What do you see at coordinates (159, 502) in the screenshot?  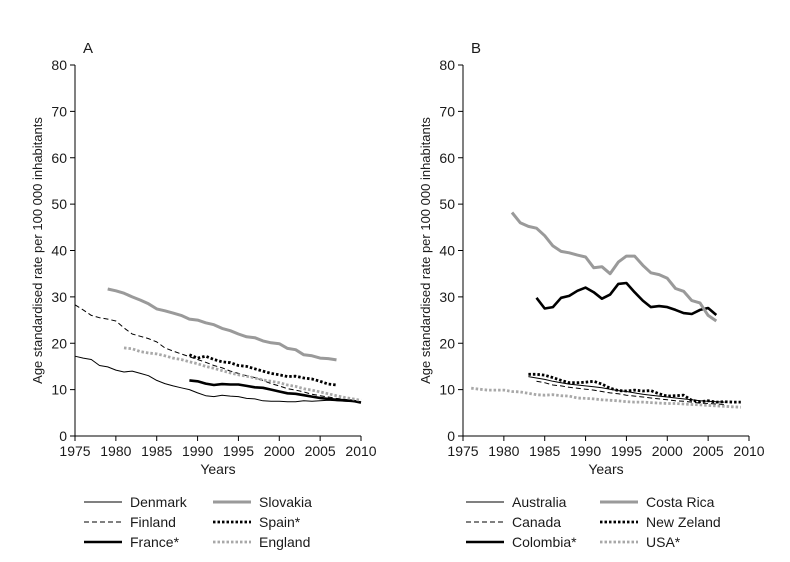 I see `legend-label: Denmark` at bounding box center [159, 502].